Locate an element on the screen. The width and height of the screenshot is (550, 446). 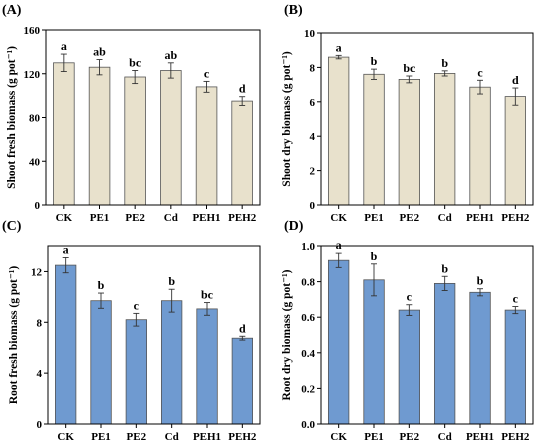
y-axis-label: Shoot fresh biomass (g pot⁻¹) is located at coordinates (12, 117).